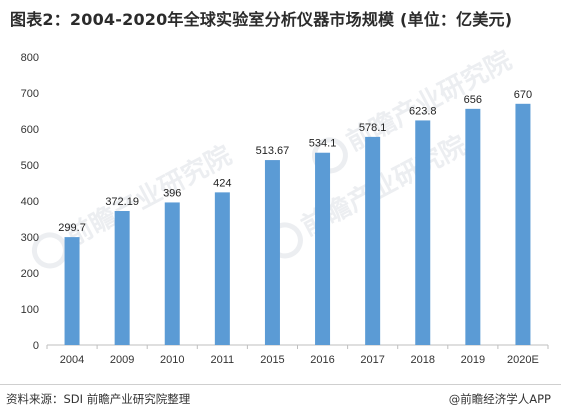  Describe the element at coordinates (30, 166) in the screenshot. I see `y-tick-label: 500` at that location.